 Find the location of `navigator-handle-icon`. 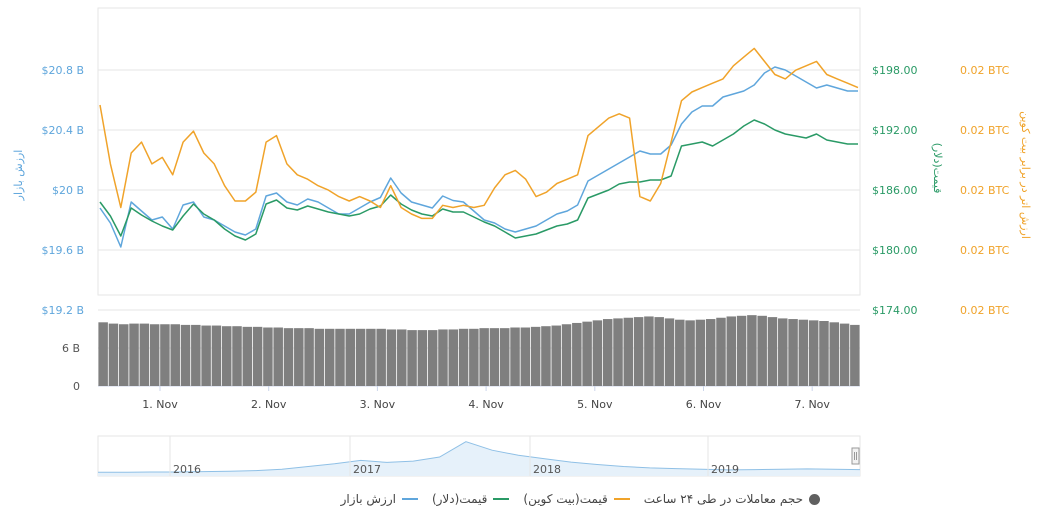

navigator-handle-icon is located at coordinates (855, 456).